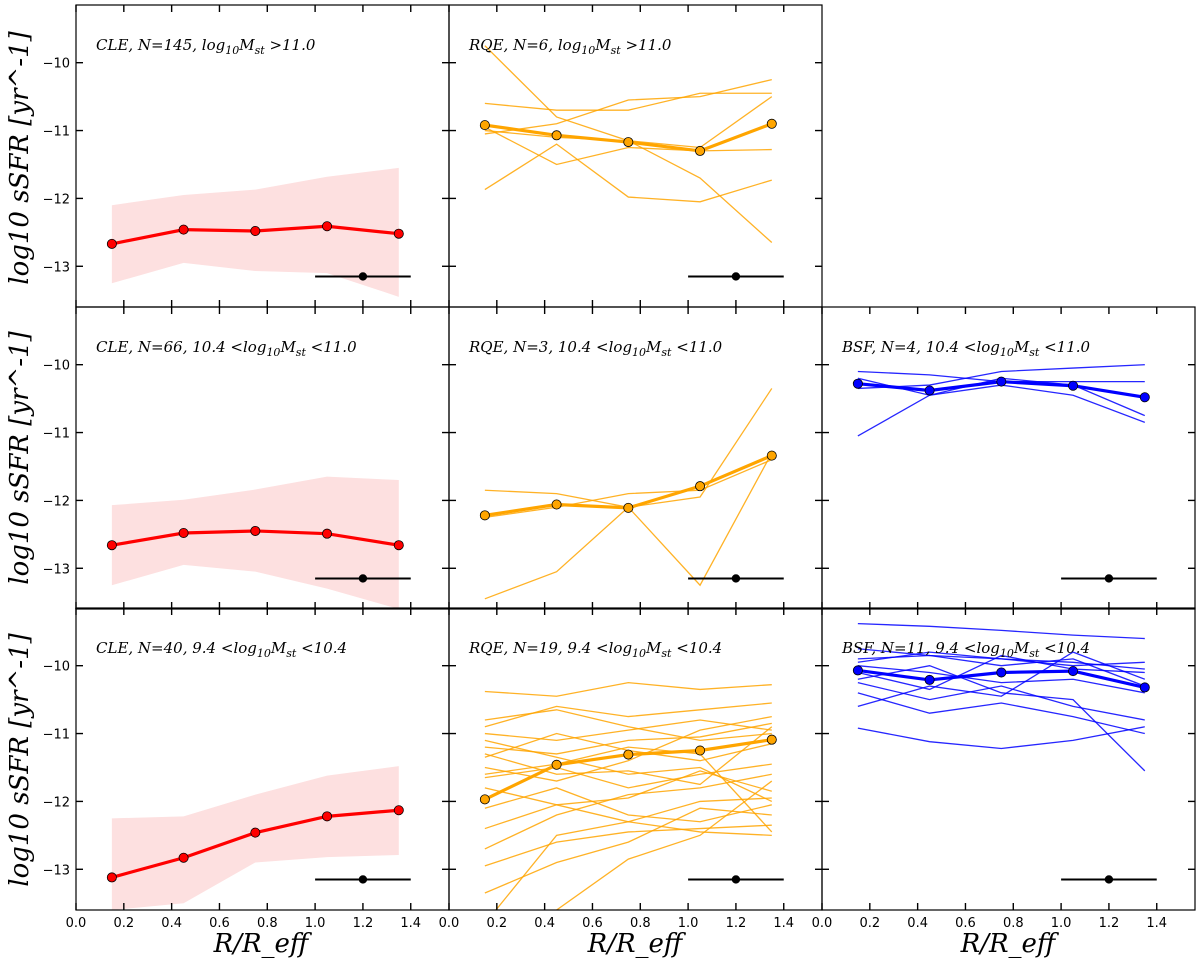 This screenshot has width=1200, height=965. Describe the element at coordinates (592, 923) in the screenshot. I see `xtick-label-rqe-low-3: 0.6` at that location.